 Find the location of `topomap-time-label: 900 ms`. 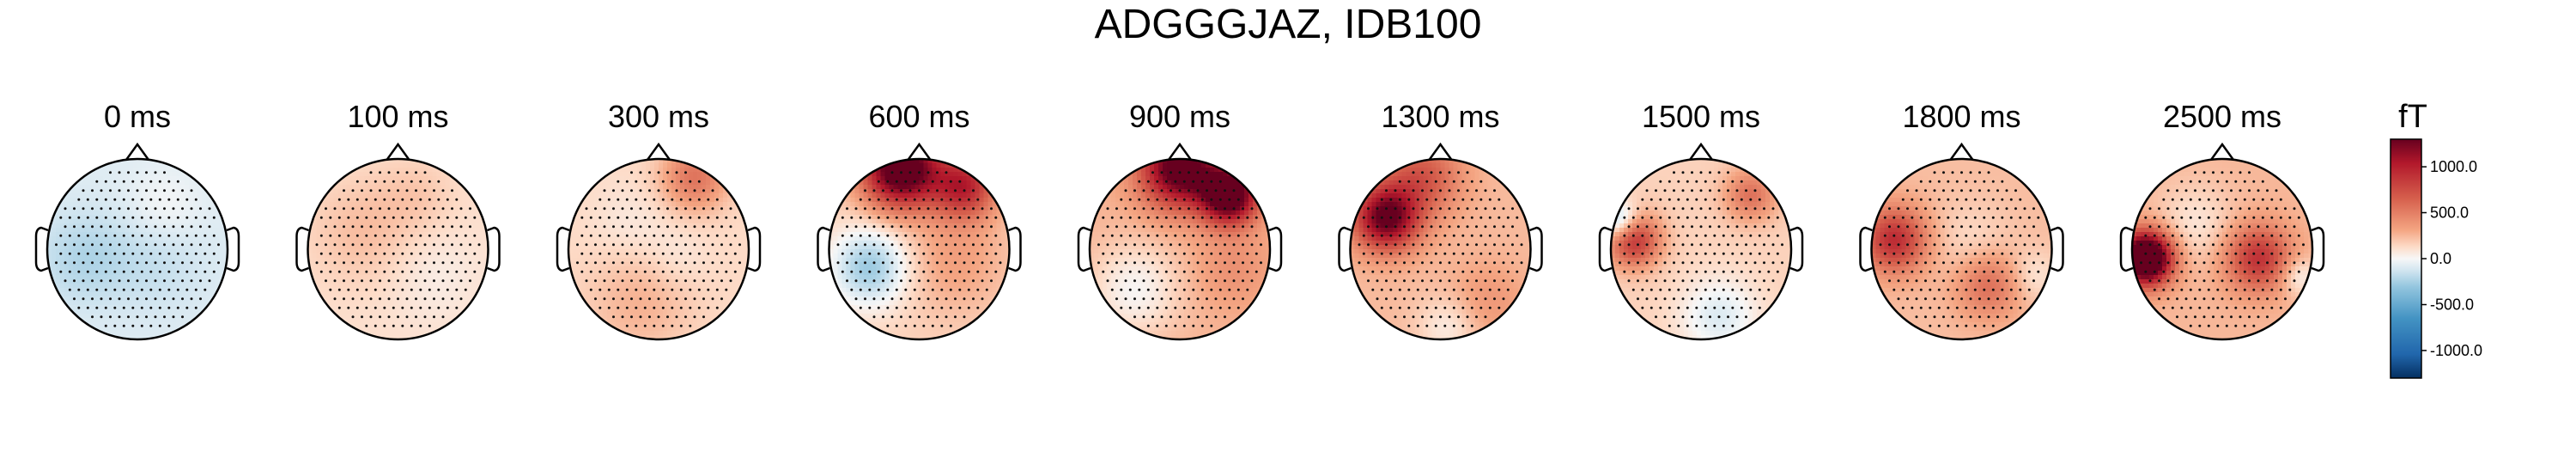

topomap-time-label: 900 ms is located at coordinates (1180, 116).